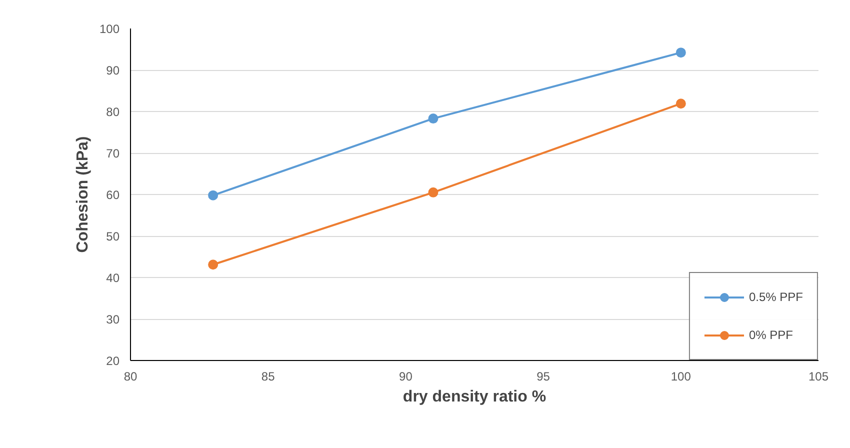 The image size is (850, 448). Describe the element at coordinates (113, 153) in the screenshot. I see `y-tick-label: 70` at that location.